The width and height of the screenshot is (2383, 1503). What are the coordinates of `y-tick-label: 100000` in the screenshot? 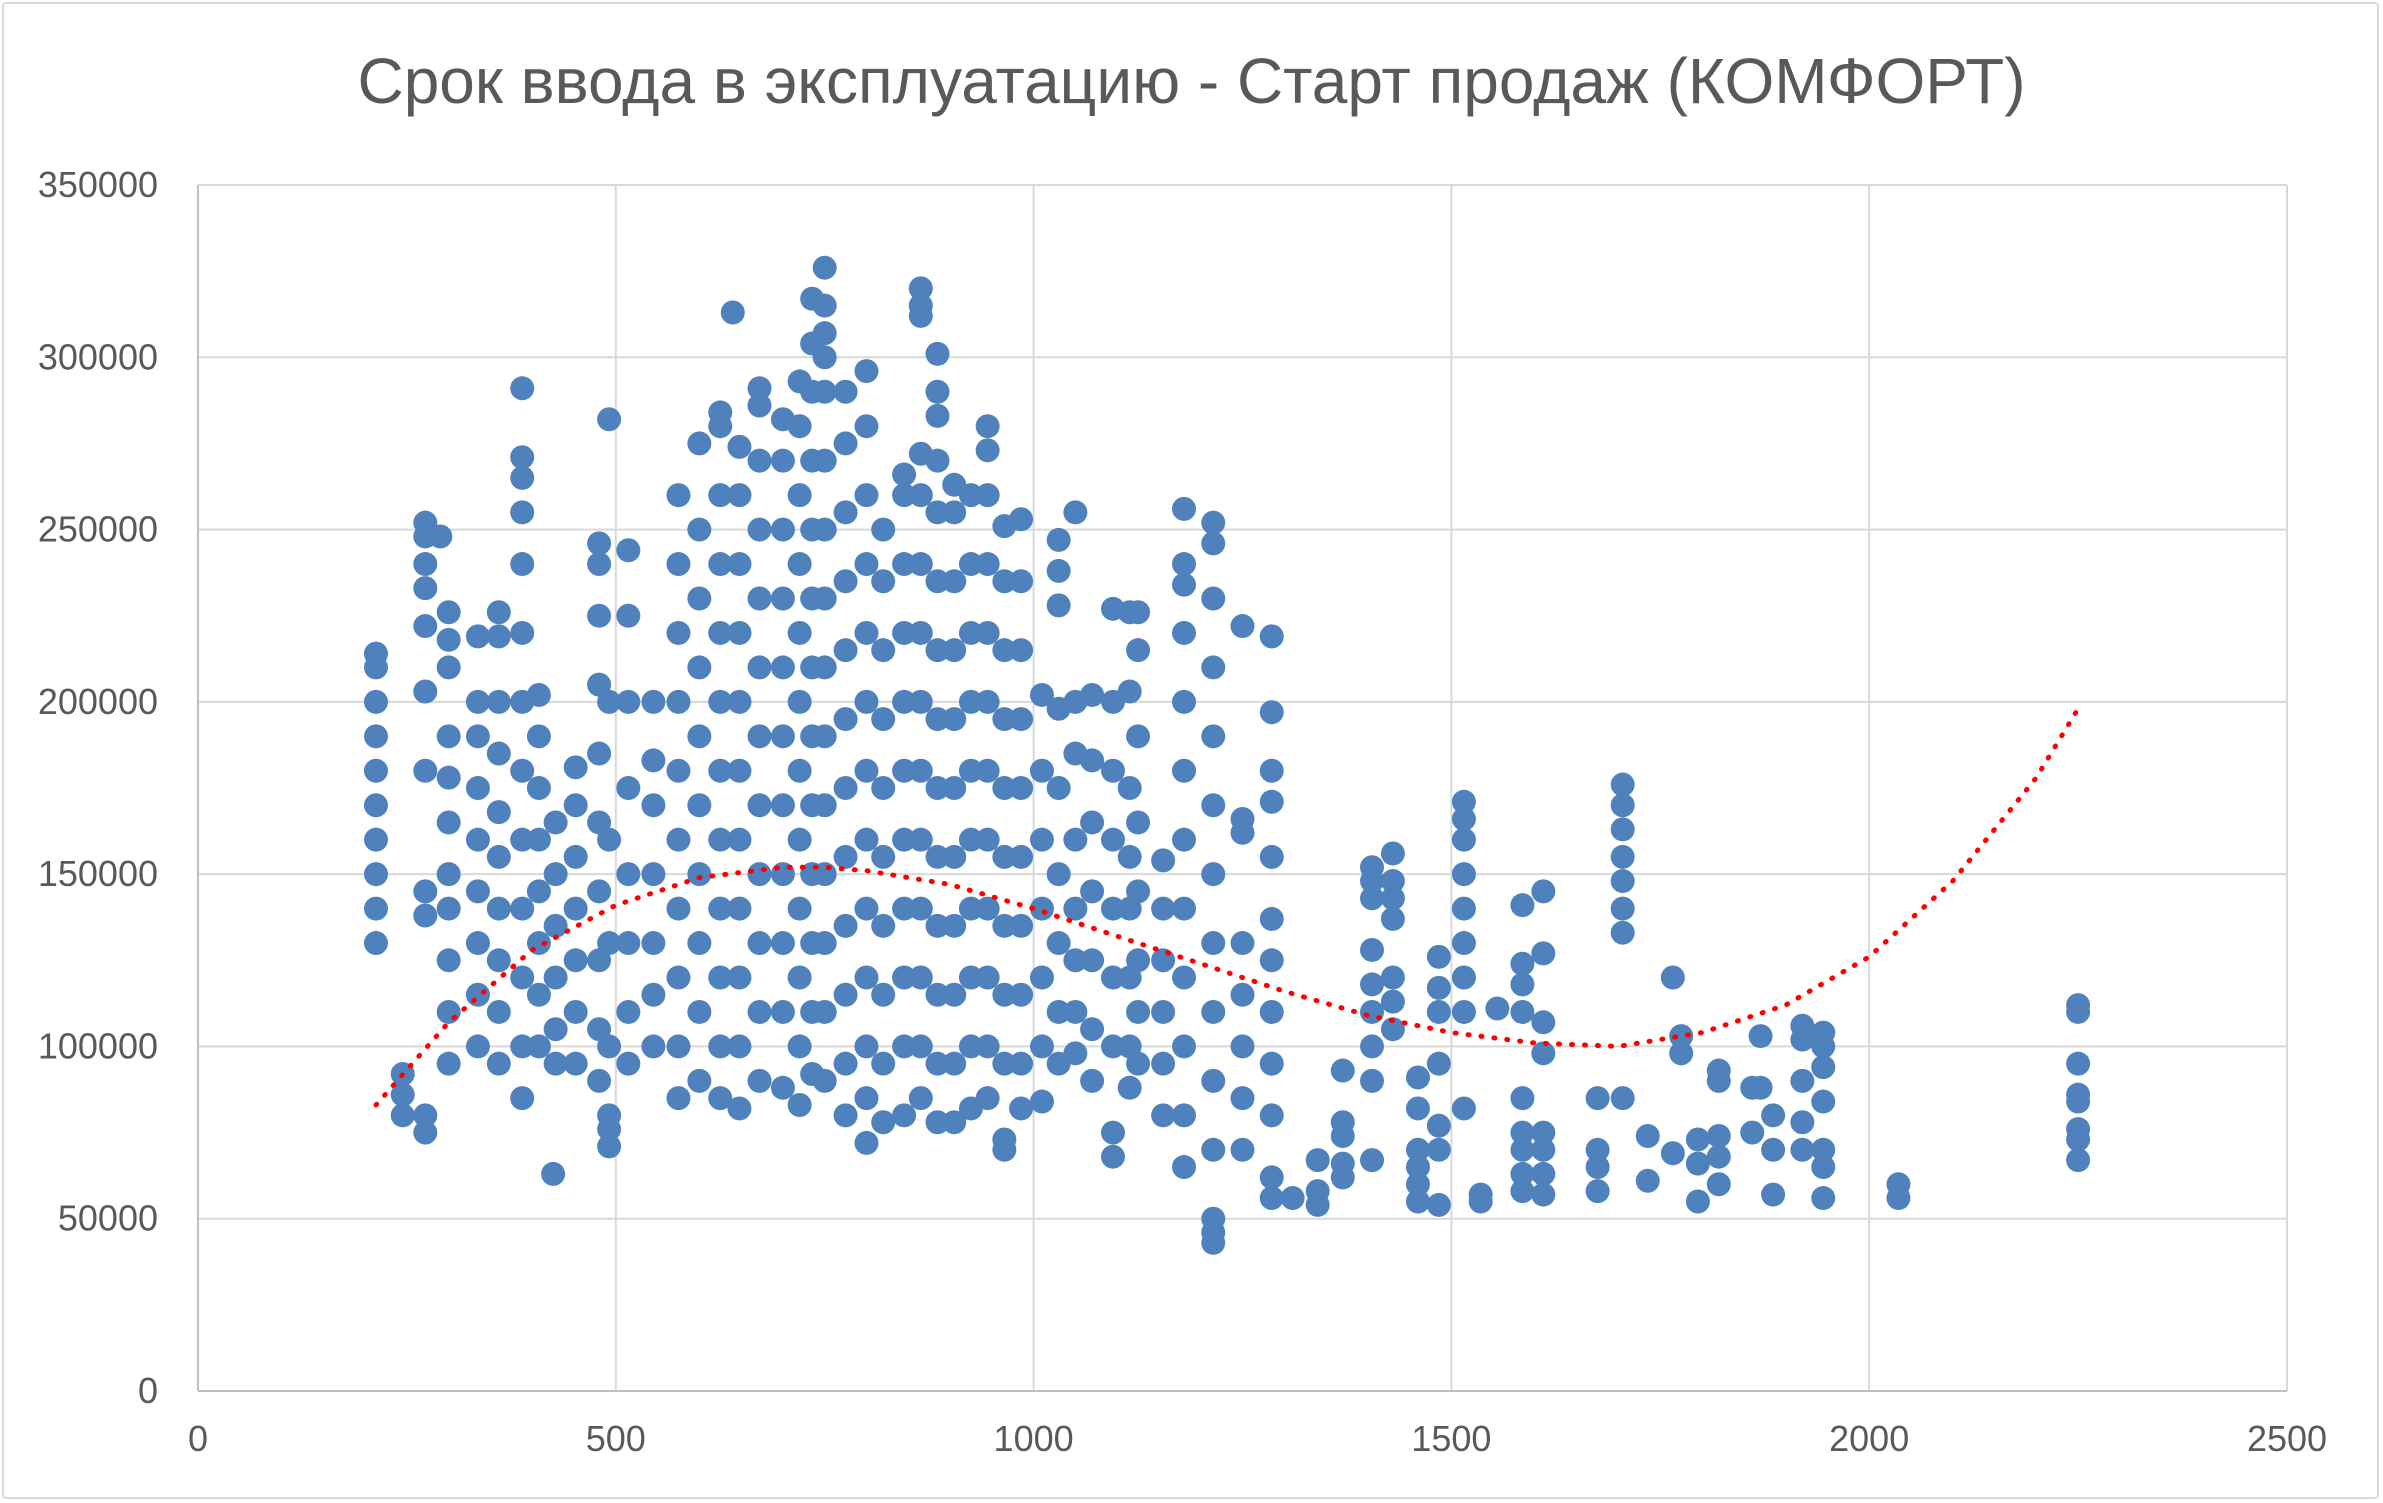 It's located at (98, 1045).